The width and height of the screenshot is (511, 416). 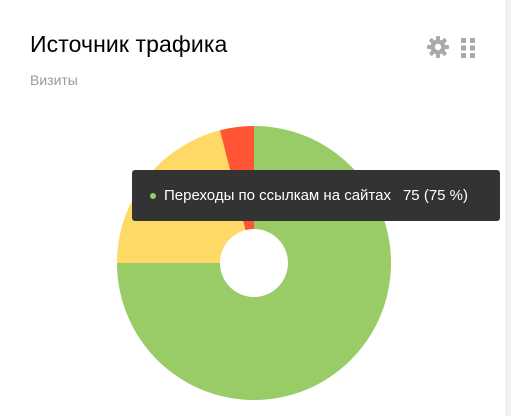 What do you see at coordinates (153, 195) in the screenshot?
I see `tooltip-series-dot` at bounding box center [153, 195].